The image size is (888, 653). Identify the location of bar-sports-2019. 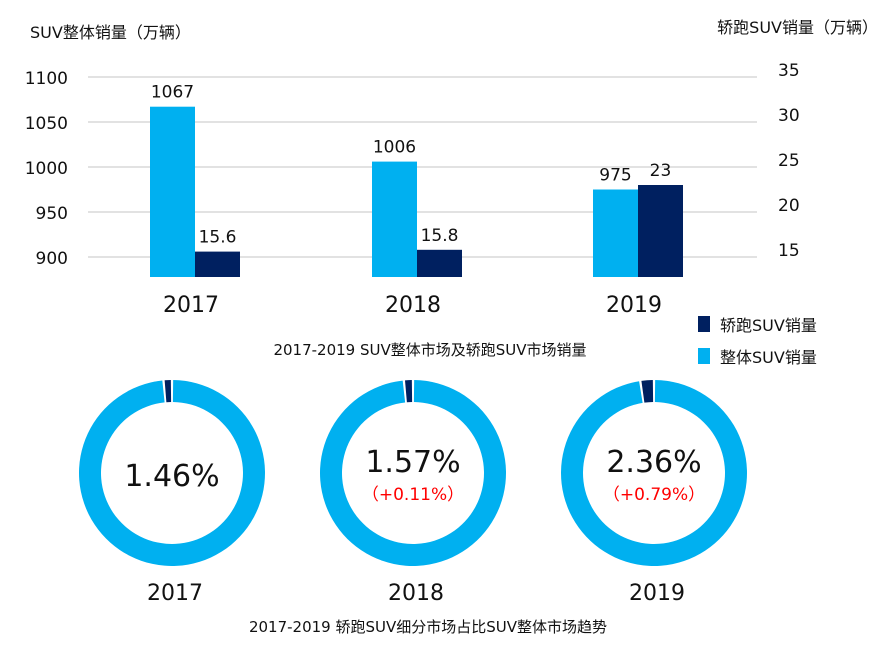
(660, 231).